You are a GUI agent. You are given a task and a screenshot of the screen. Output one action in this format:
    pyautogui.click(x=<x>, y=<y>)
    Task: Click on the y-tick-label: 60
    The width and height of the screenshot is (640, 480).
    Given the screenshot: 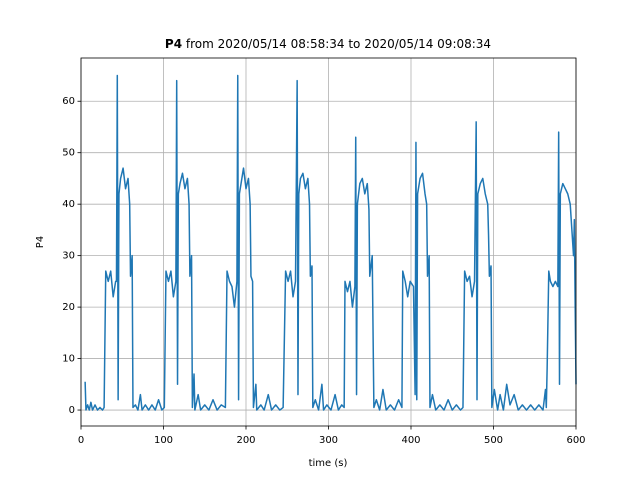 What is the action you would take?
    pyautogui.click(x=68, y=101)
    